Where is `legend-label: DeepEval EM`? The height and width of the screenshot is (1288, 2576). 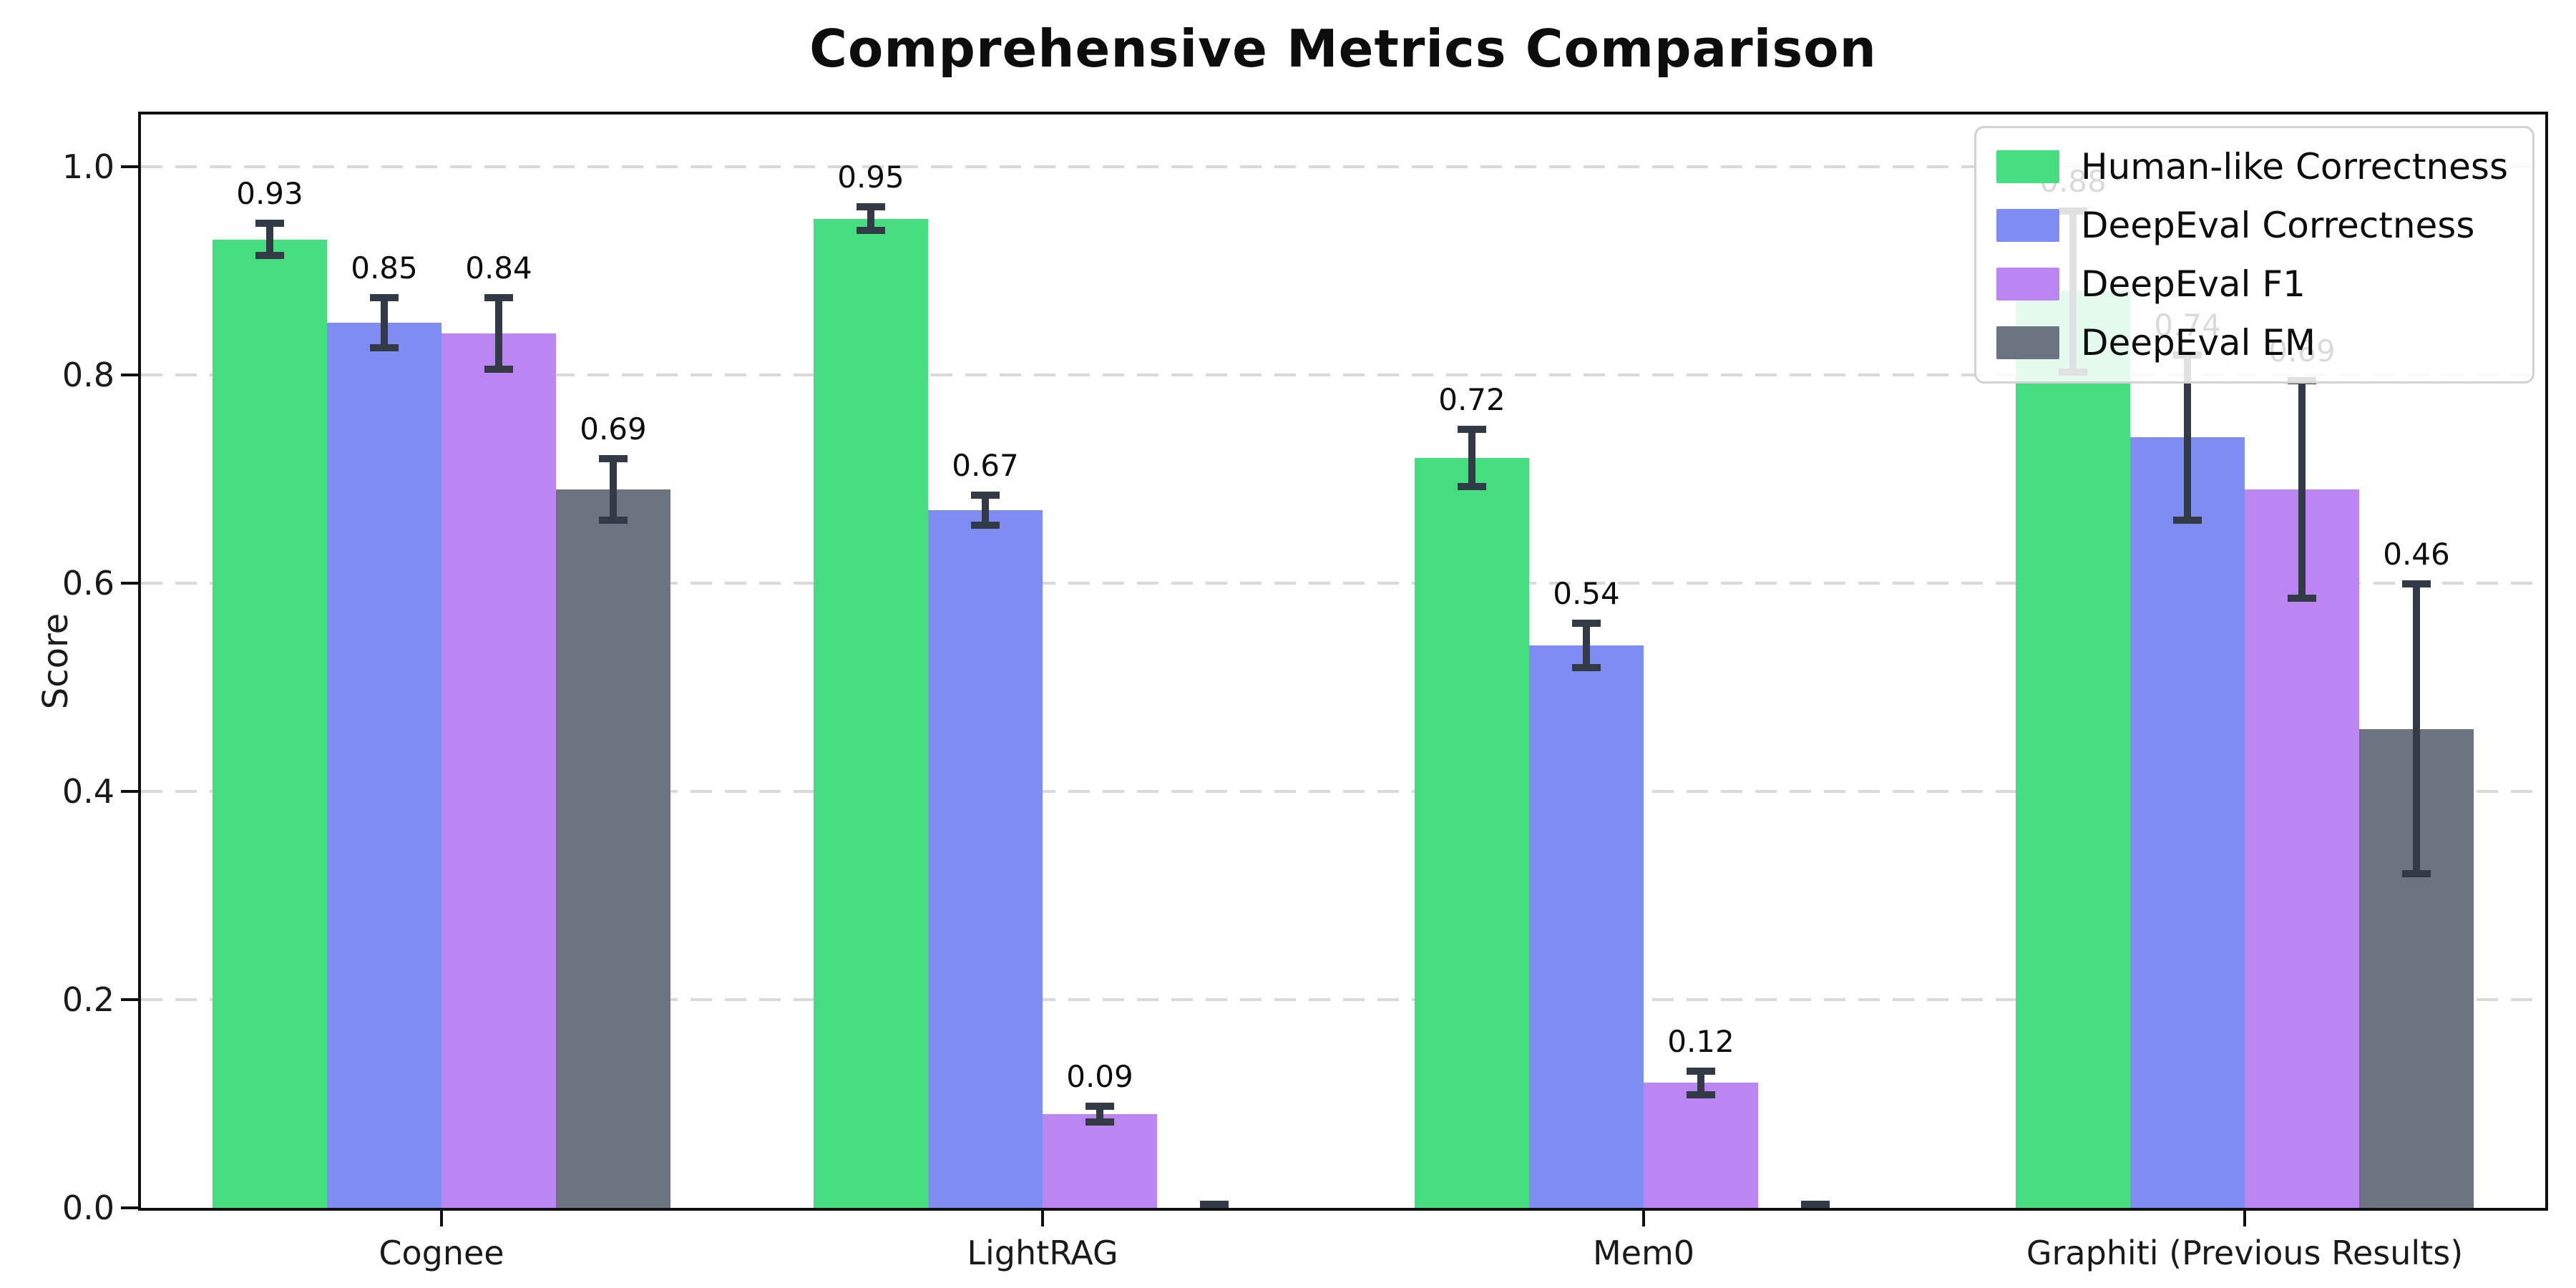 legend-label: DeepEval EM is located at coordinates (2198, 343).